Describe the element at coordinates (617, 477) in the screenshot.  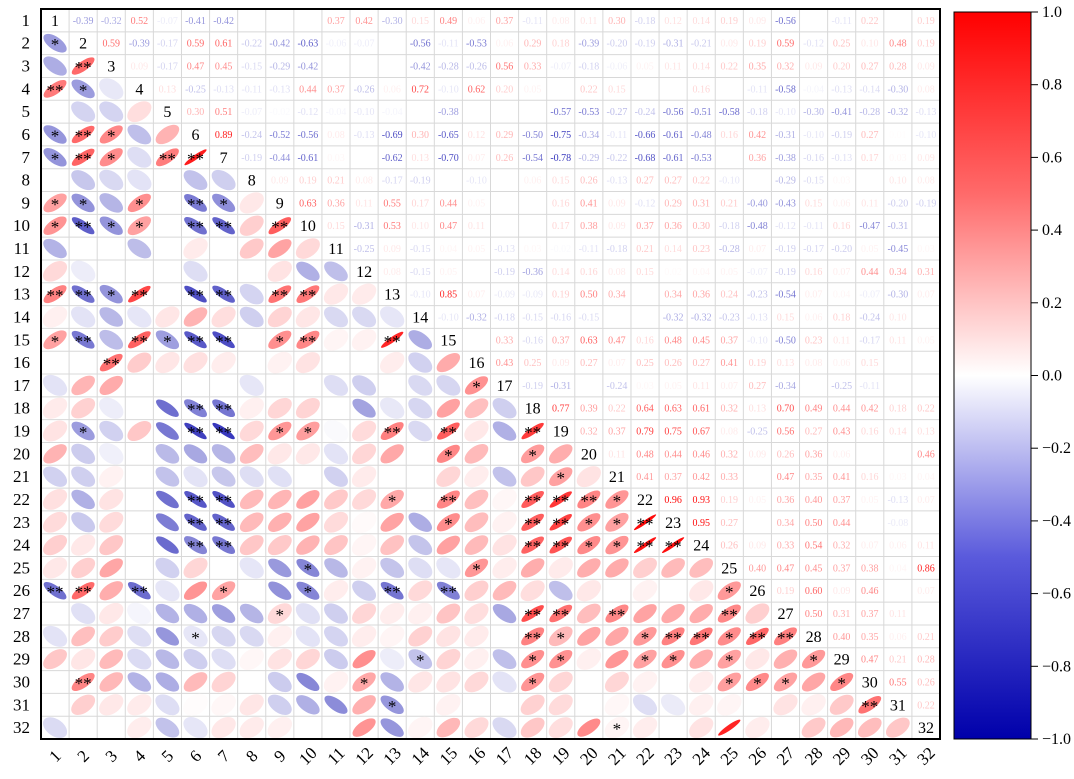
I see `diagonal-label: 21` at that location.